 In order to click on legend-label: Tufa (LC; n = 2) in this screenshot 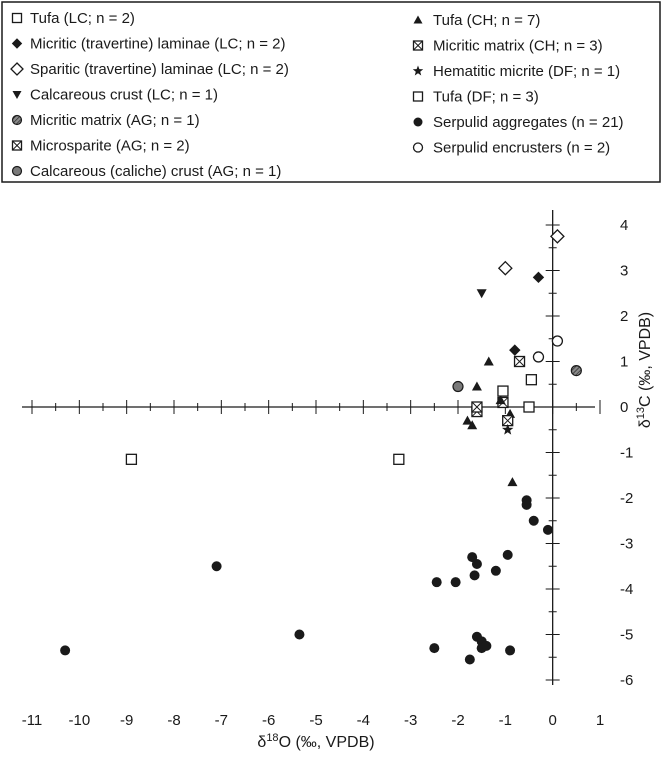, I will do `click(82, 18)`.